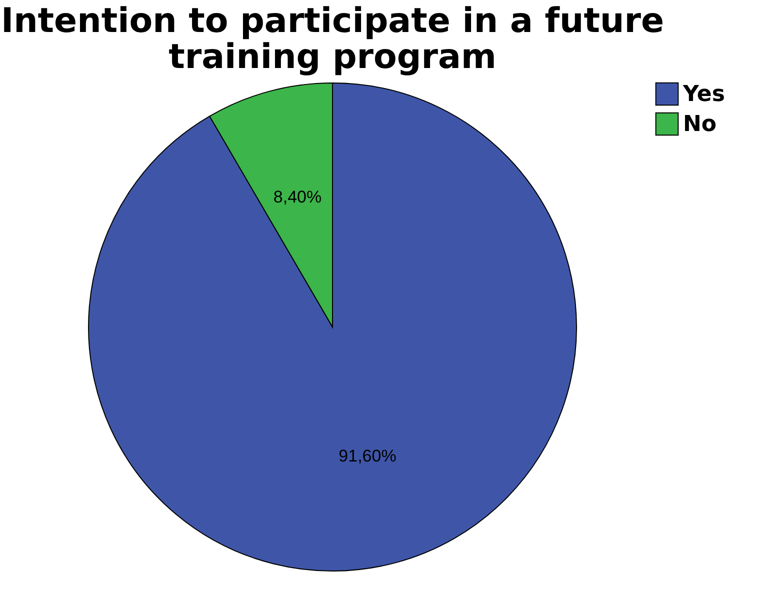 Image resolution: width=783 pixels, height=590 pixels. What do you see at coordinates (367, 456) in the screenshot?
I see `data-label: 91,60%` at bounding box center [367, 456].